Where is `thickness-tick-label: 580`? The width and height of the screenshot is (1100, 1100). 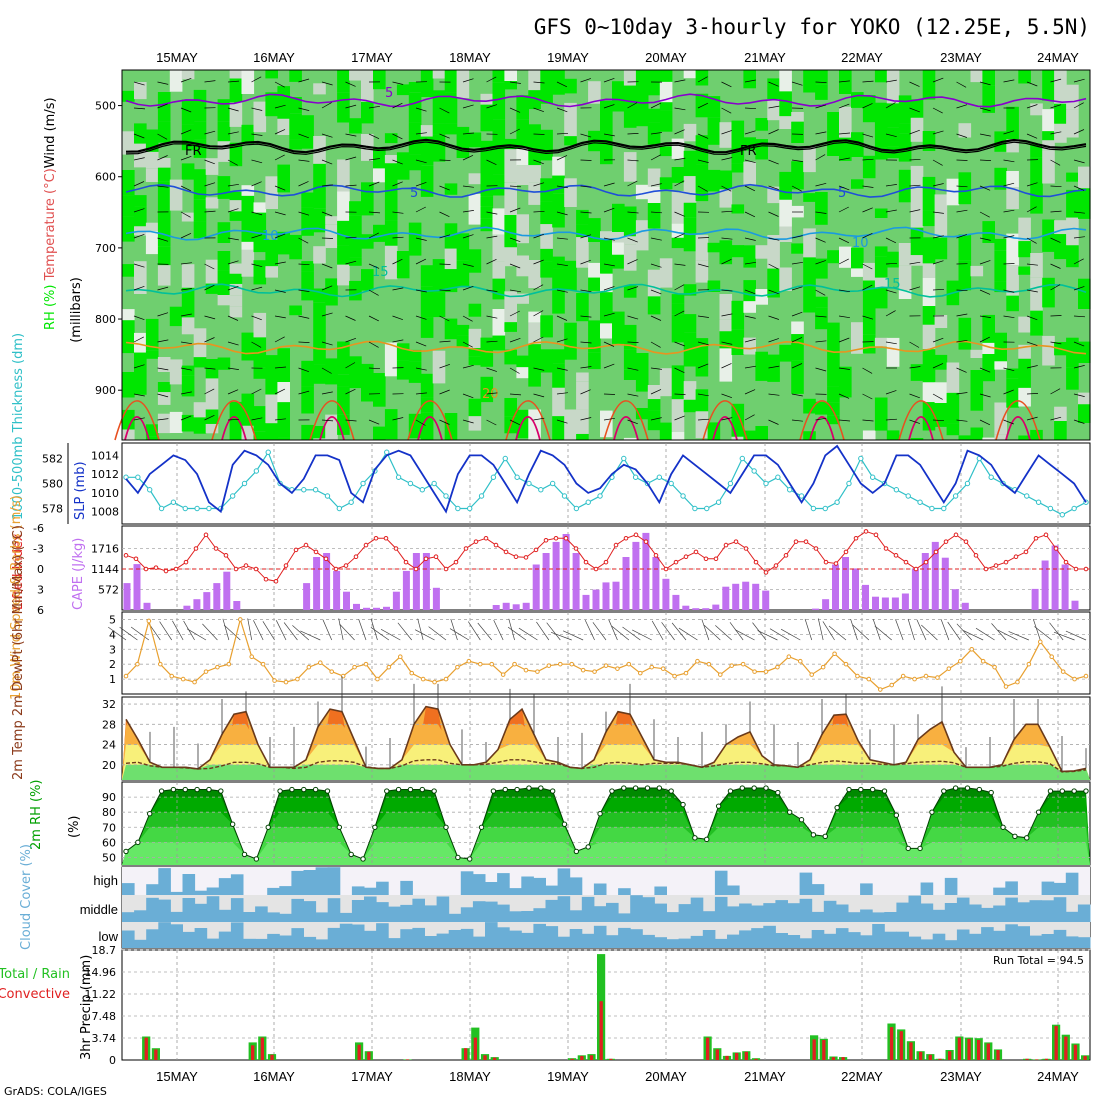 thickness-tick-label: 580 is located at coordinates (52, 484).